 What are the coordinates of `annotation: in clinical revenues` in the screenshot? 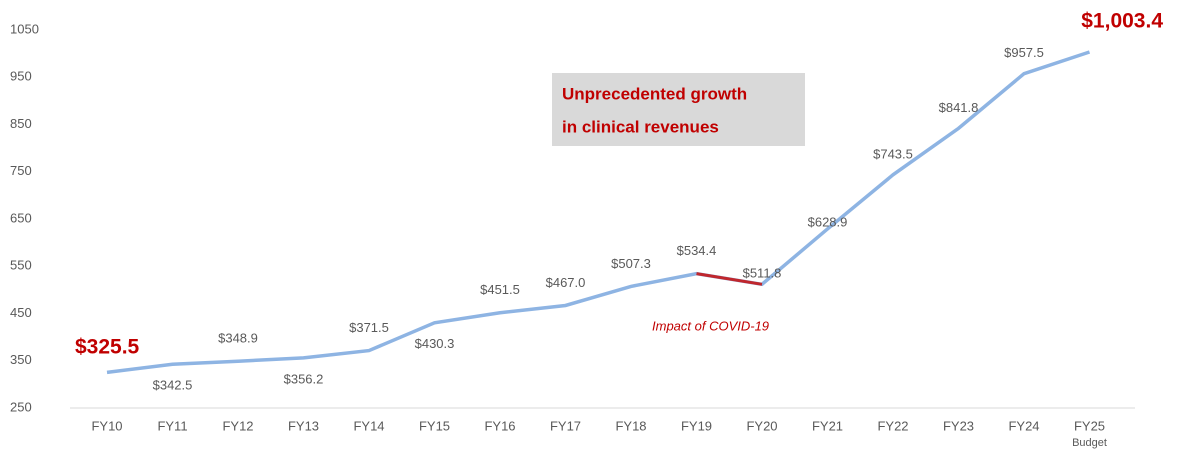 It's located at (640, 126).